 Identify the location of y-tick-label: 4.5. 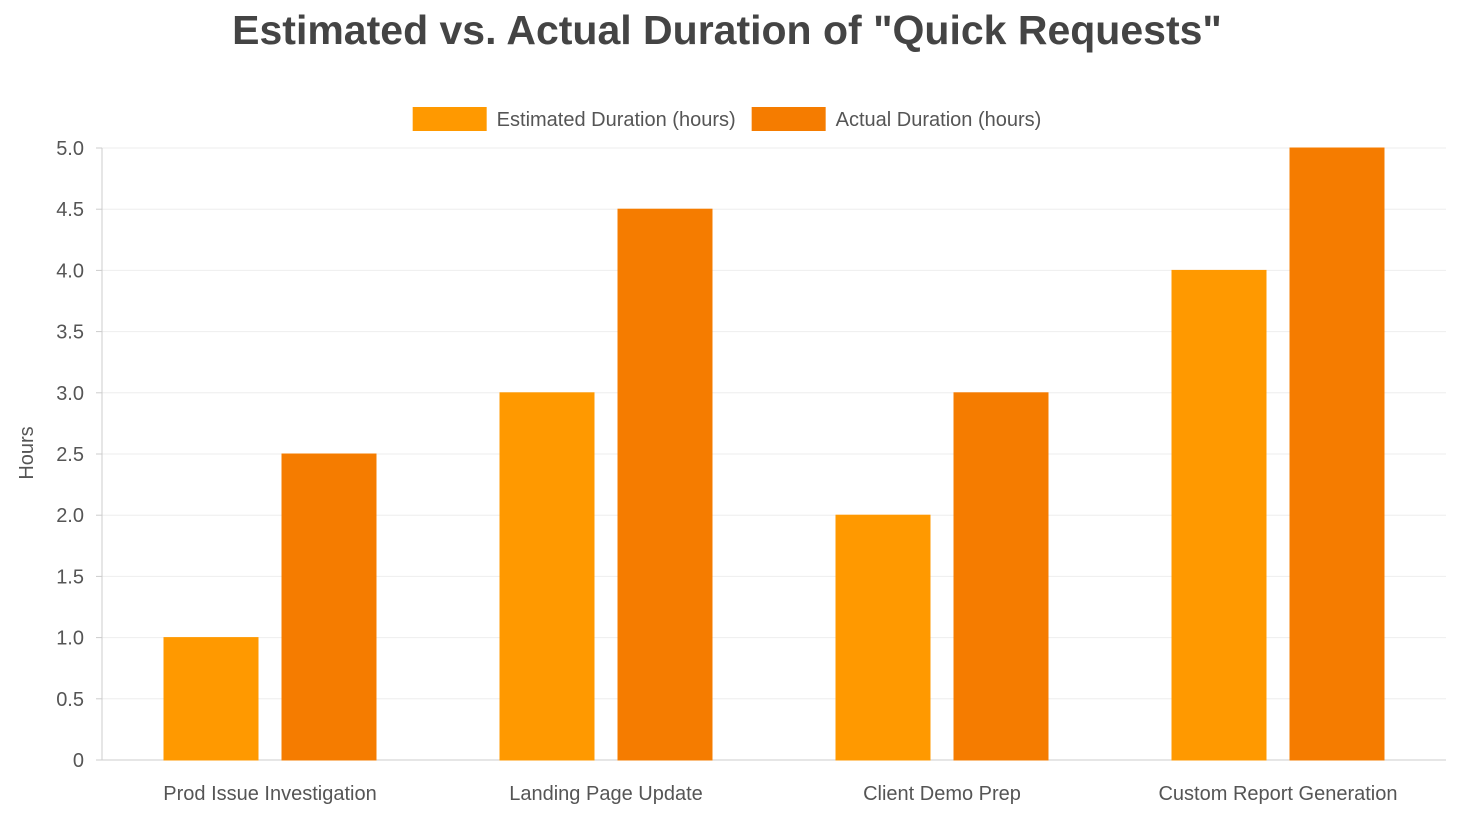
(70, 210).